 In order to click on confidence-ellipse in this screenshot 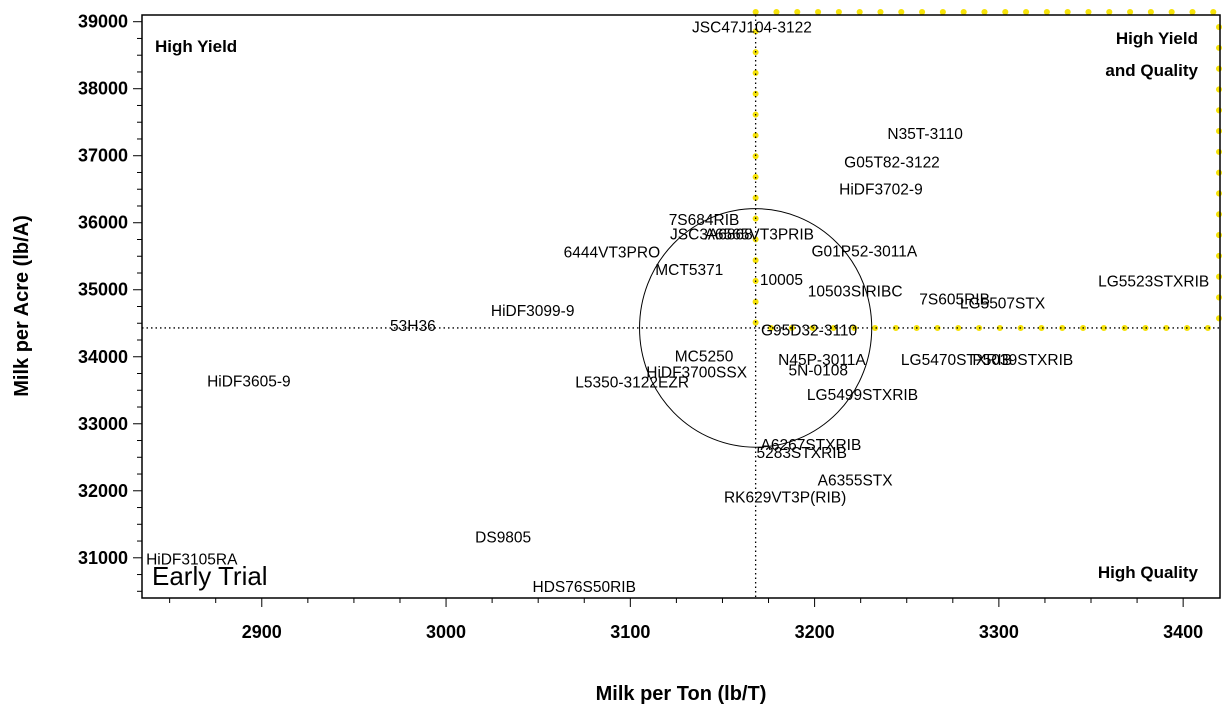, I will do `click(756, 328)`.